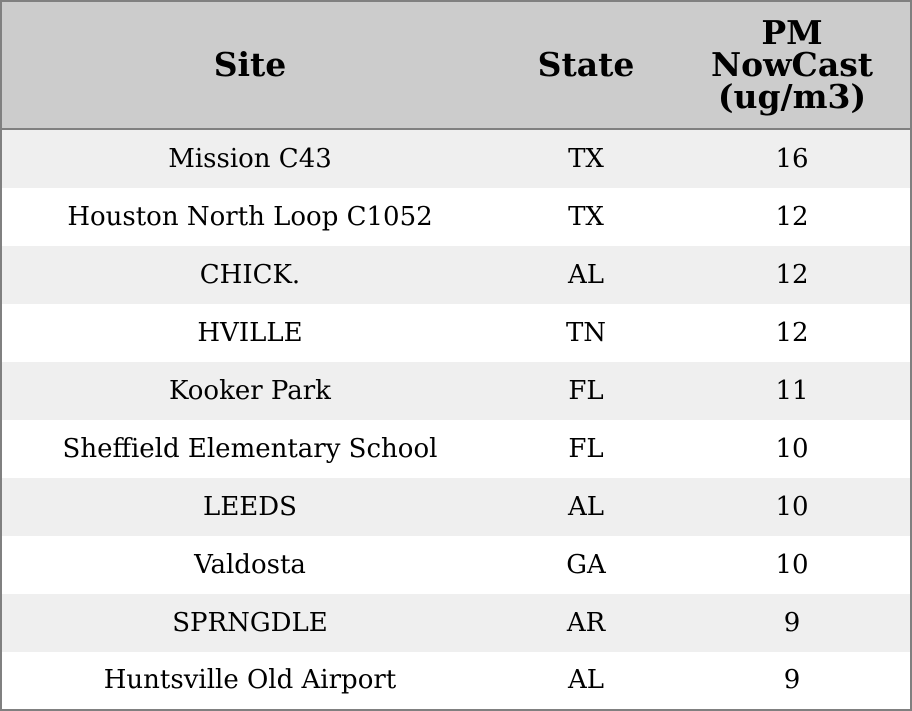 The image size is (912, 711). I want to click on table-row: Mission C43 TX 16, so click(456, 158).